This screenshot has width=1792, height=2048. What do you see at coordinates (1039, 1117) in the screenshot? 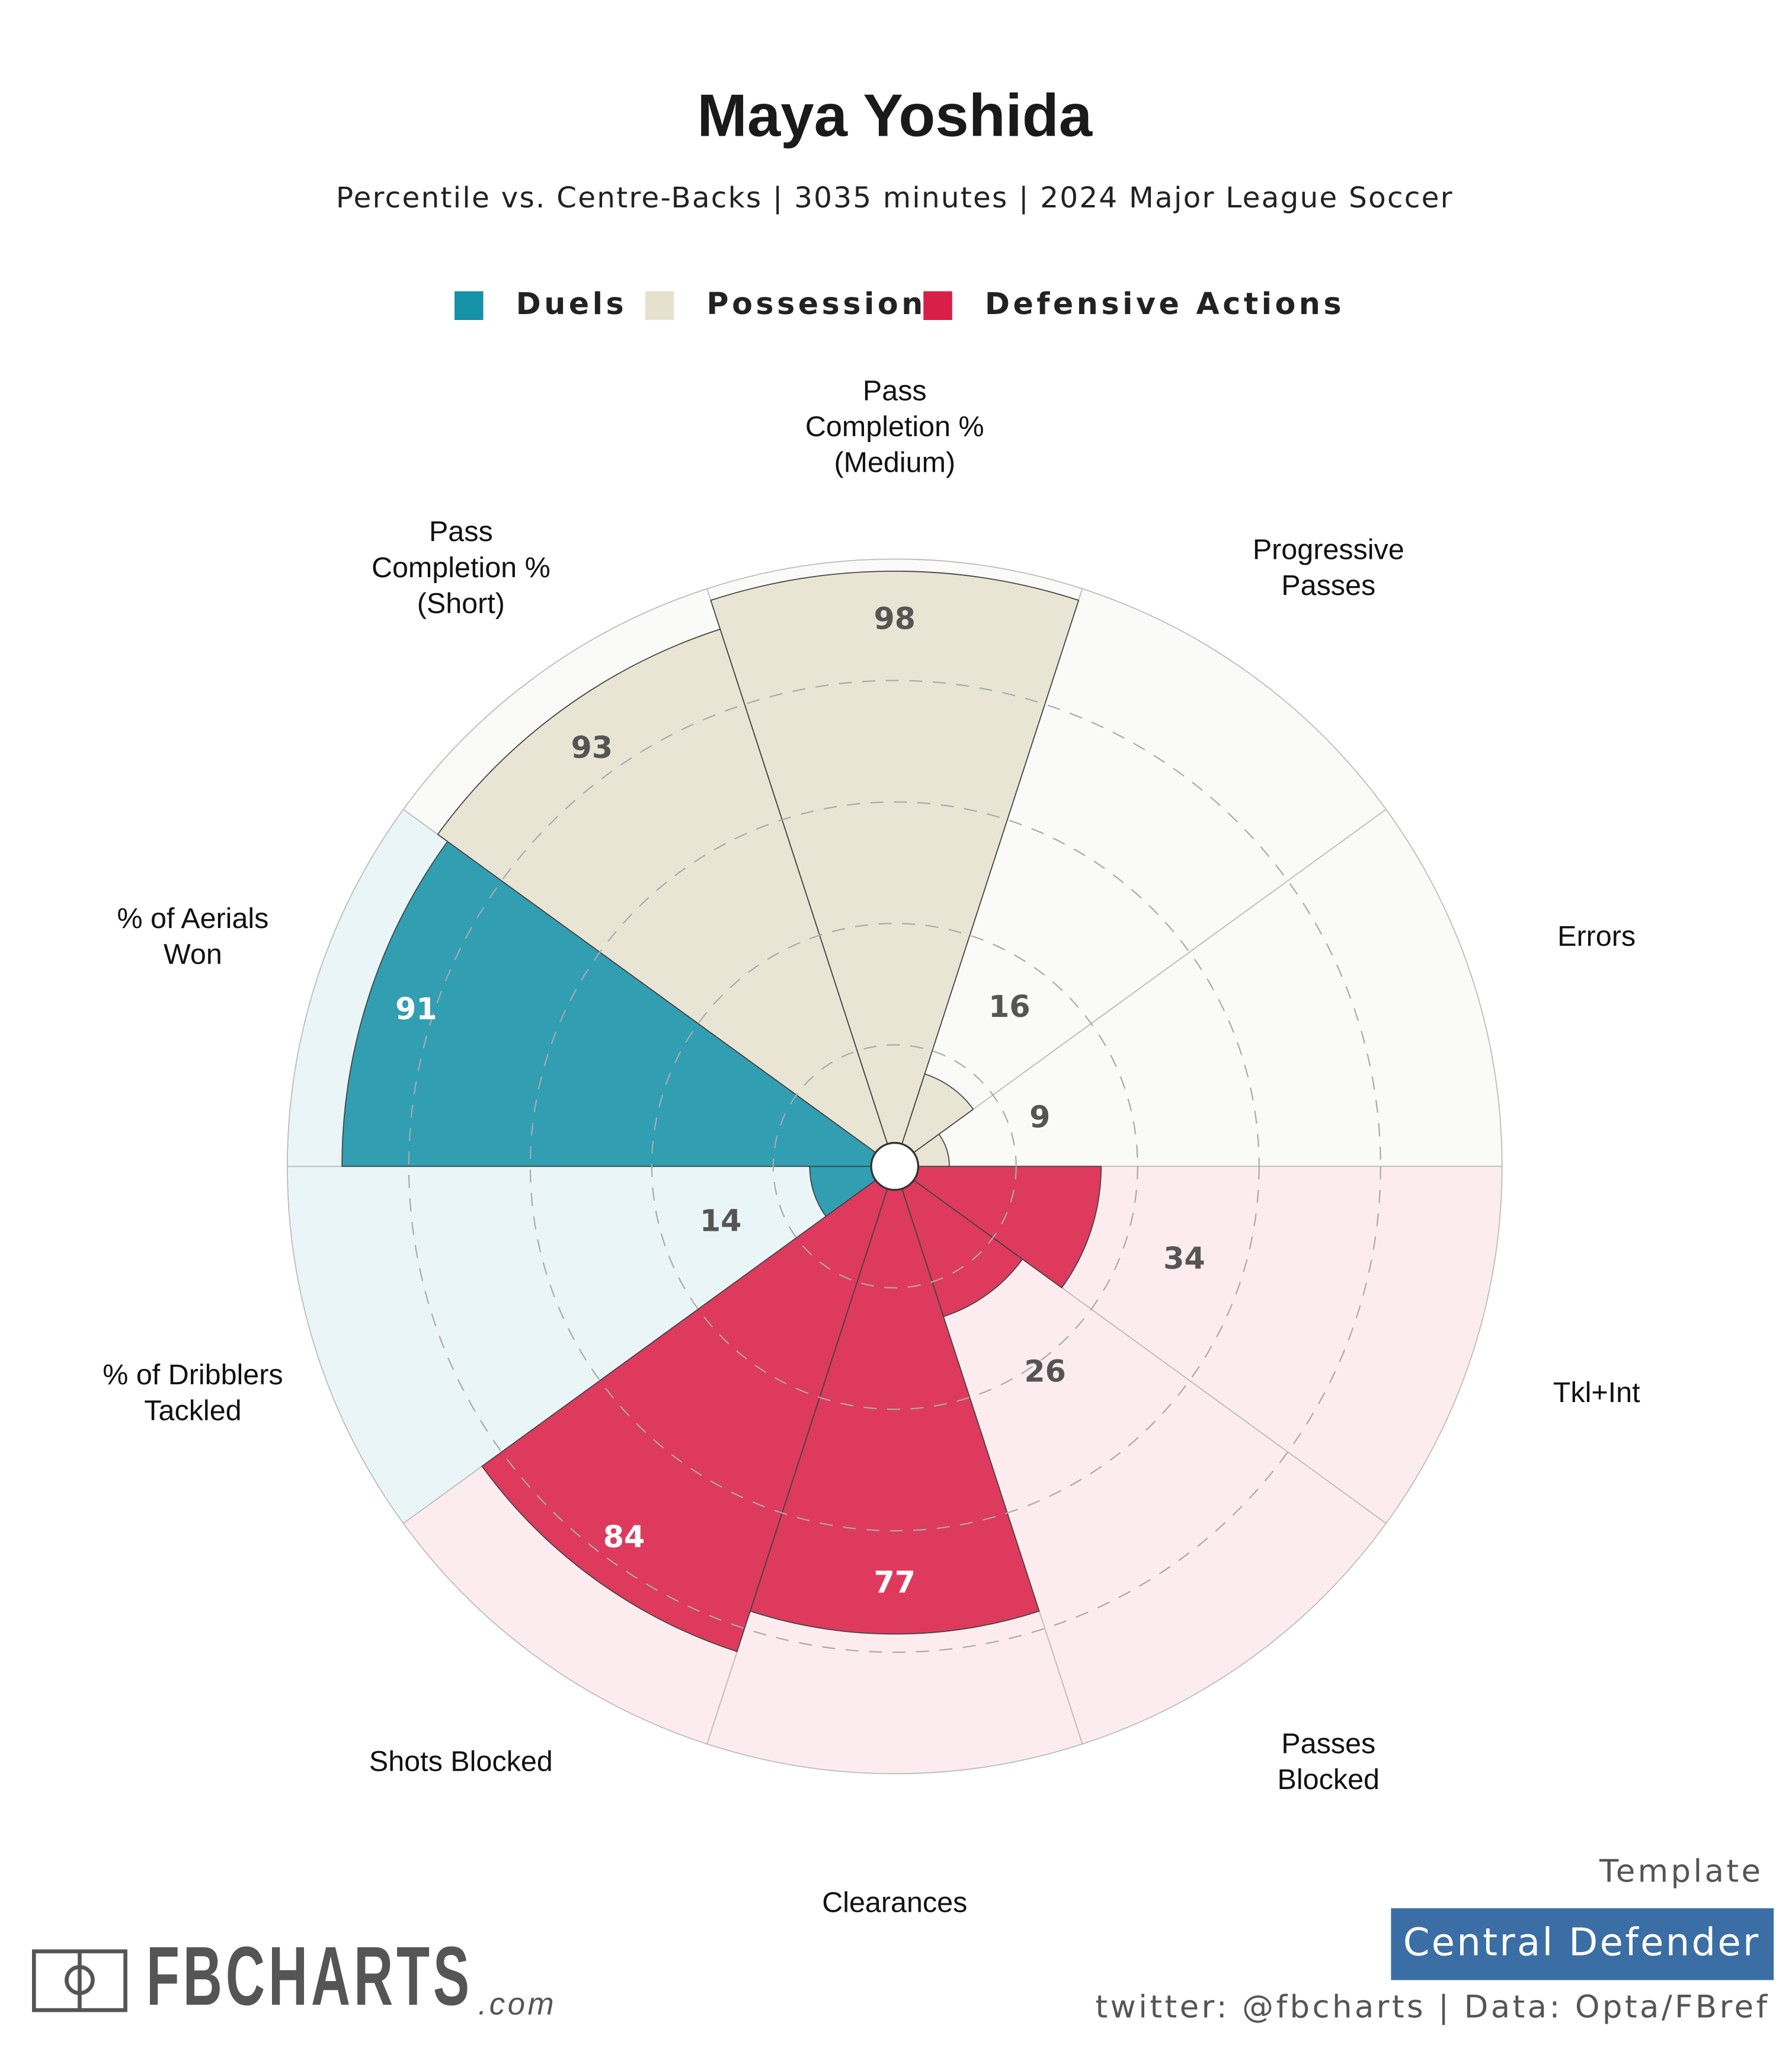
I see `value-label: 9` at bounding box center [1039, 1117].